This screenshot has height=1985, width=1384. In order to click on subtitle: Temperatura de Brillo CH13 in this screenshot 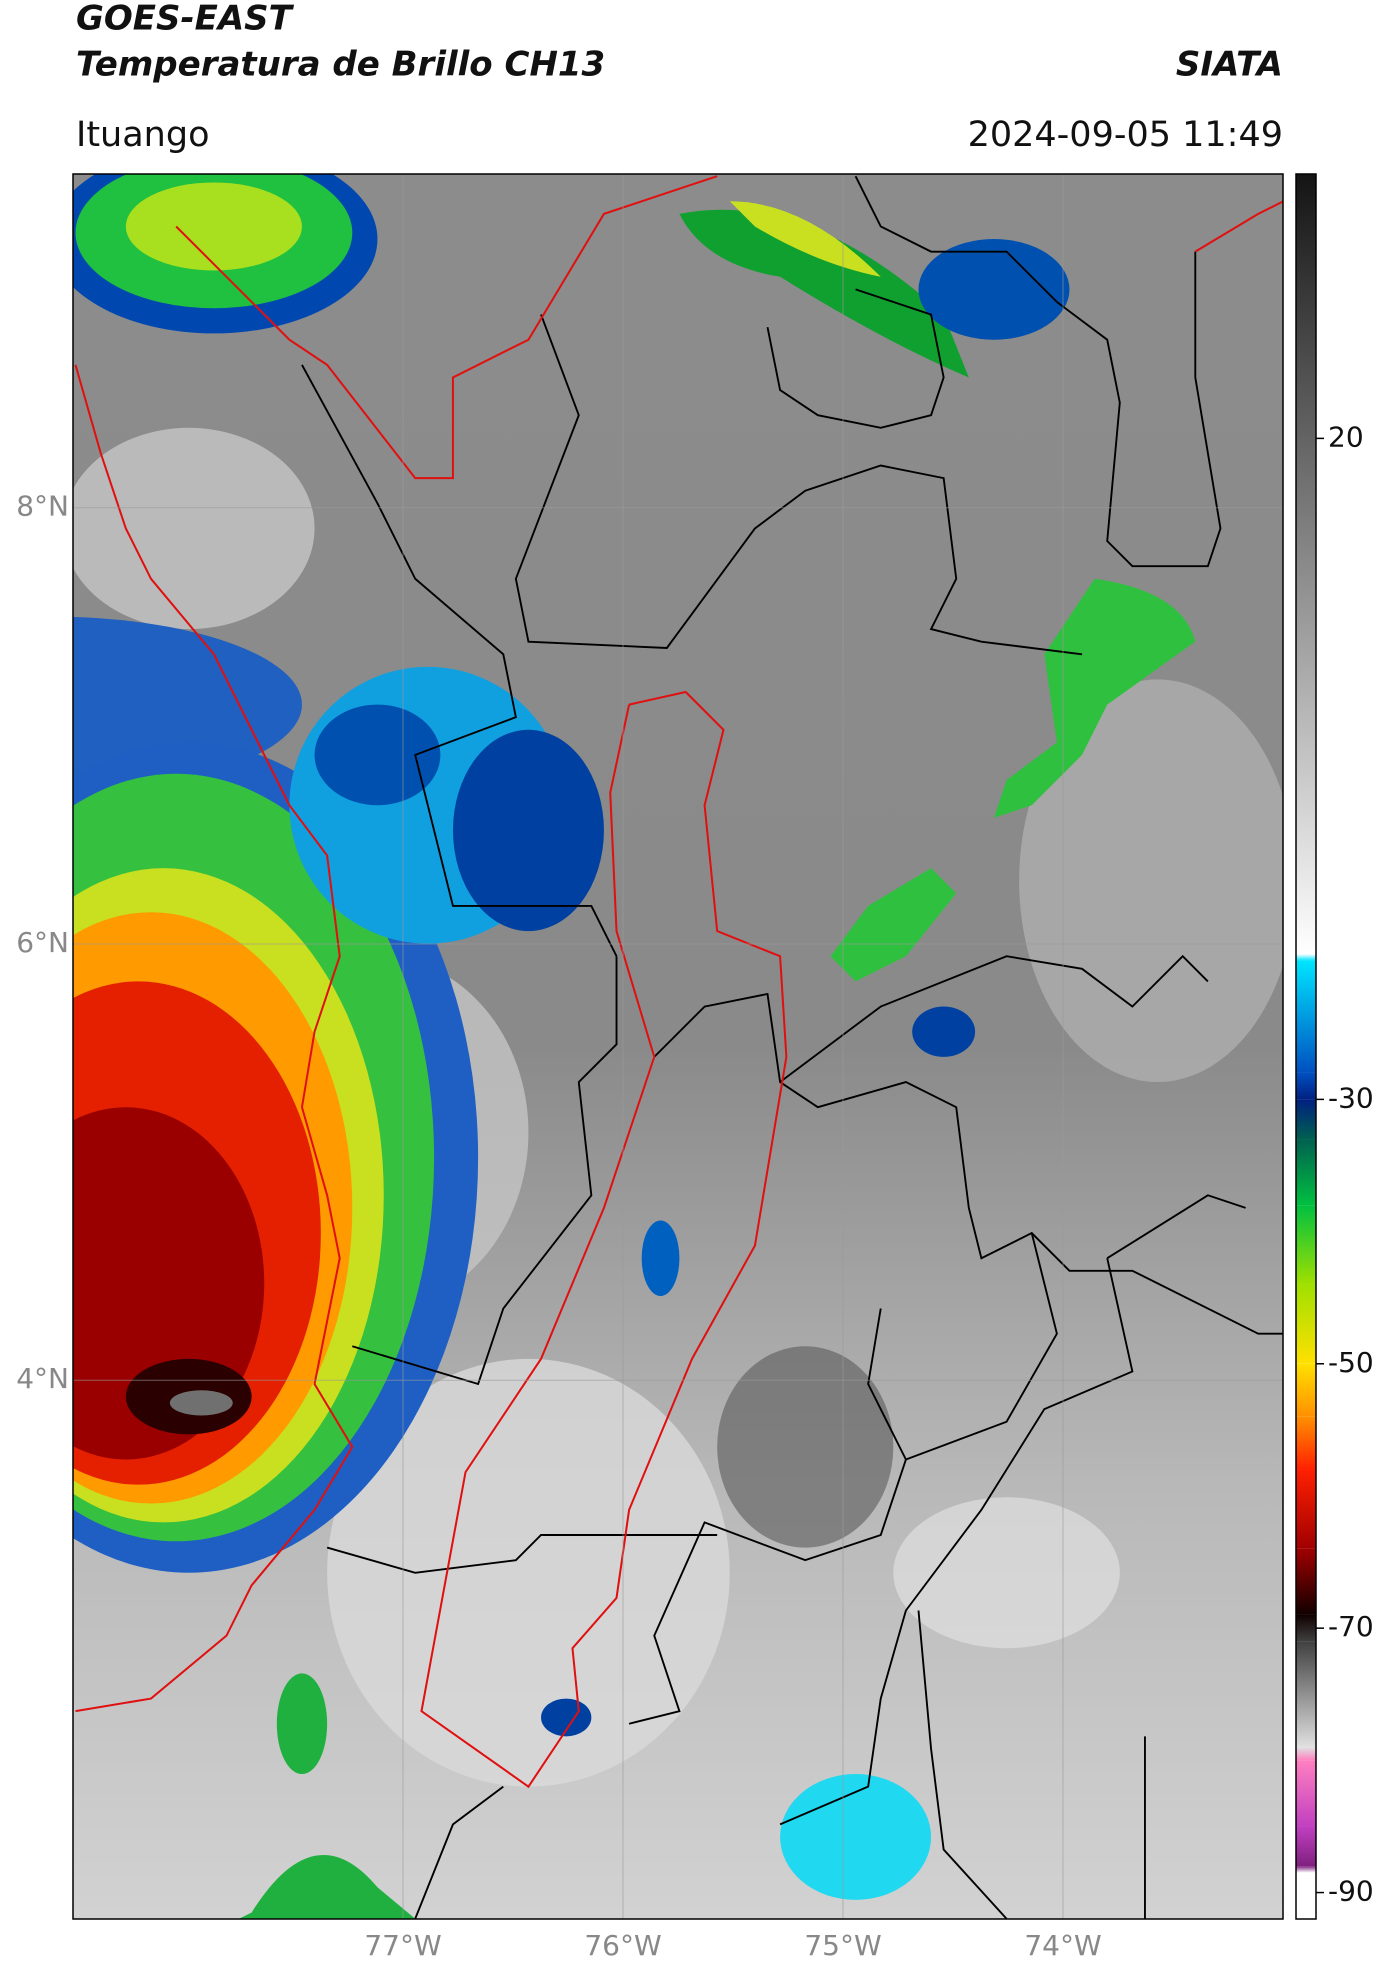, I will do `click(340, 65)`.